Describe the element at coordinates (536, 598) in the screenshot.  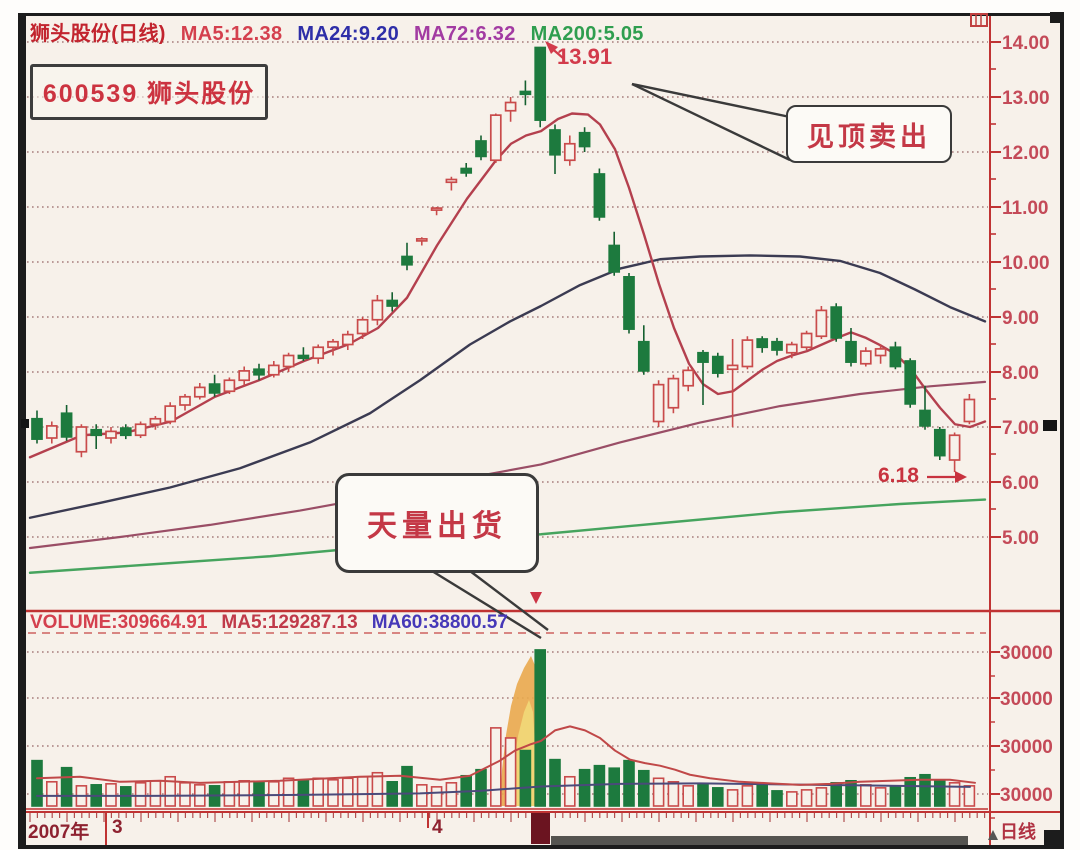
I see `volume-note-tip` at that location.